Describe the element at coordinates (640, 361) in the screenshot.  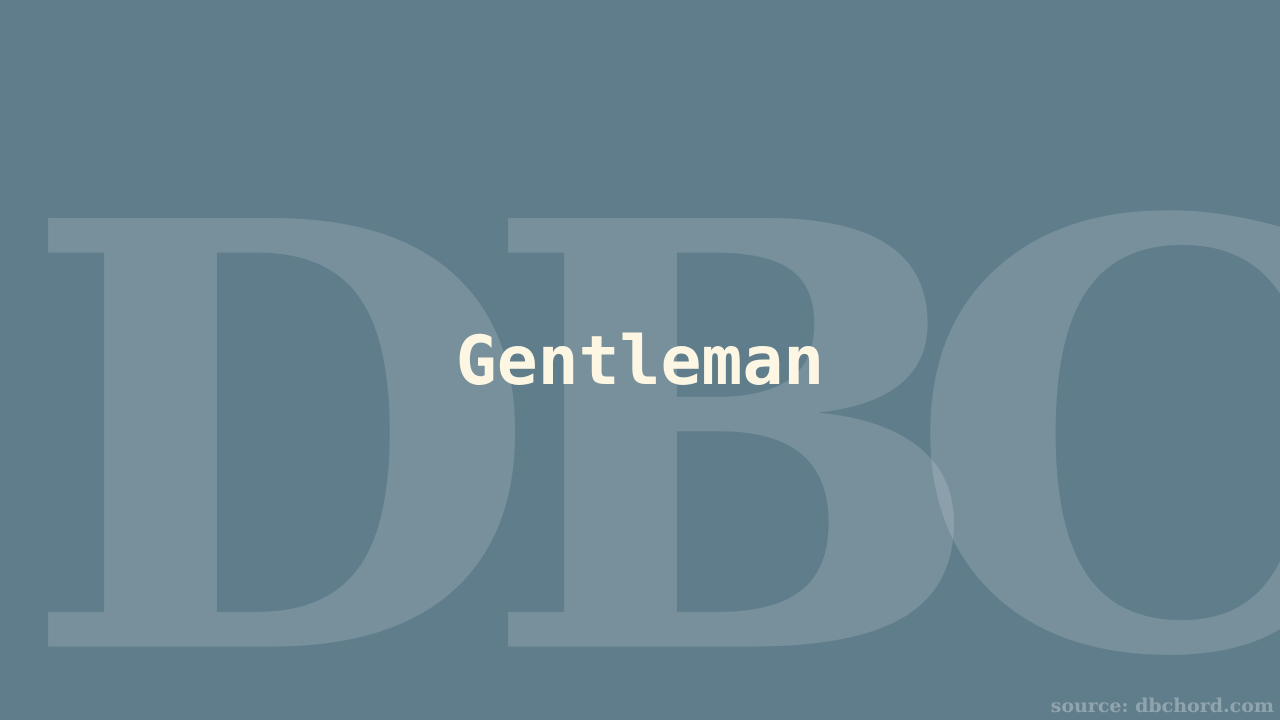
I see `song-title: Gentleman` at that location.